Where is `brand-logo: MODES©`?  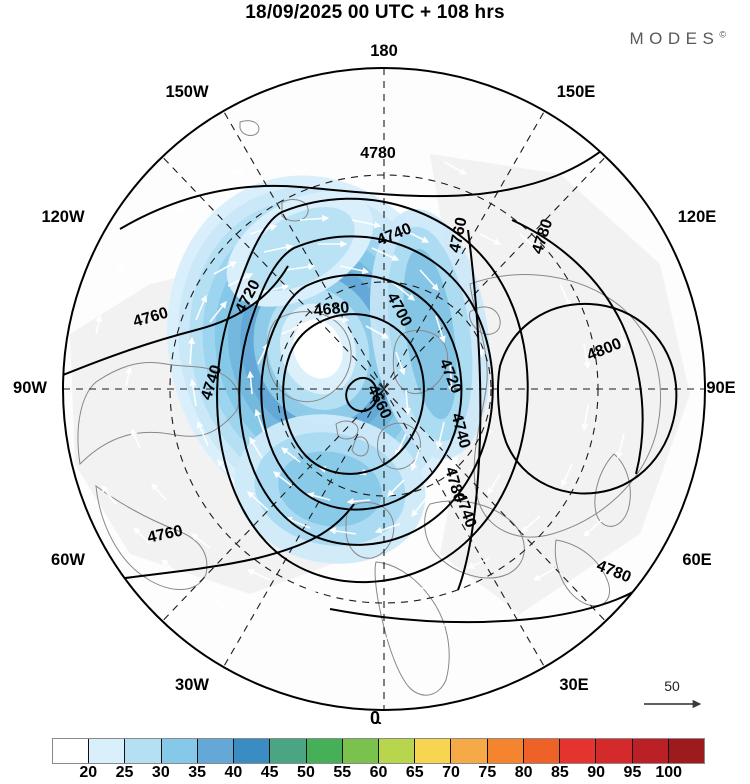 brand-logo: MODES© is located at coordinates (678, 39).